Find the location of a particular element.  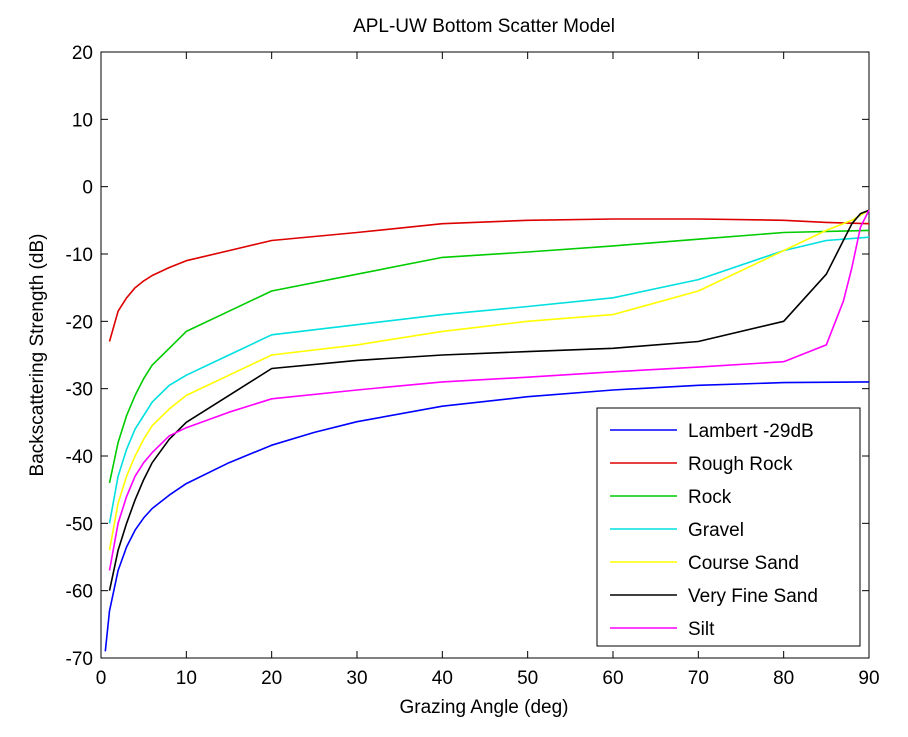

x-tick-label: 30 is located at coordinates (356, 678).